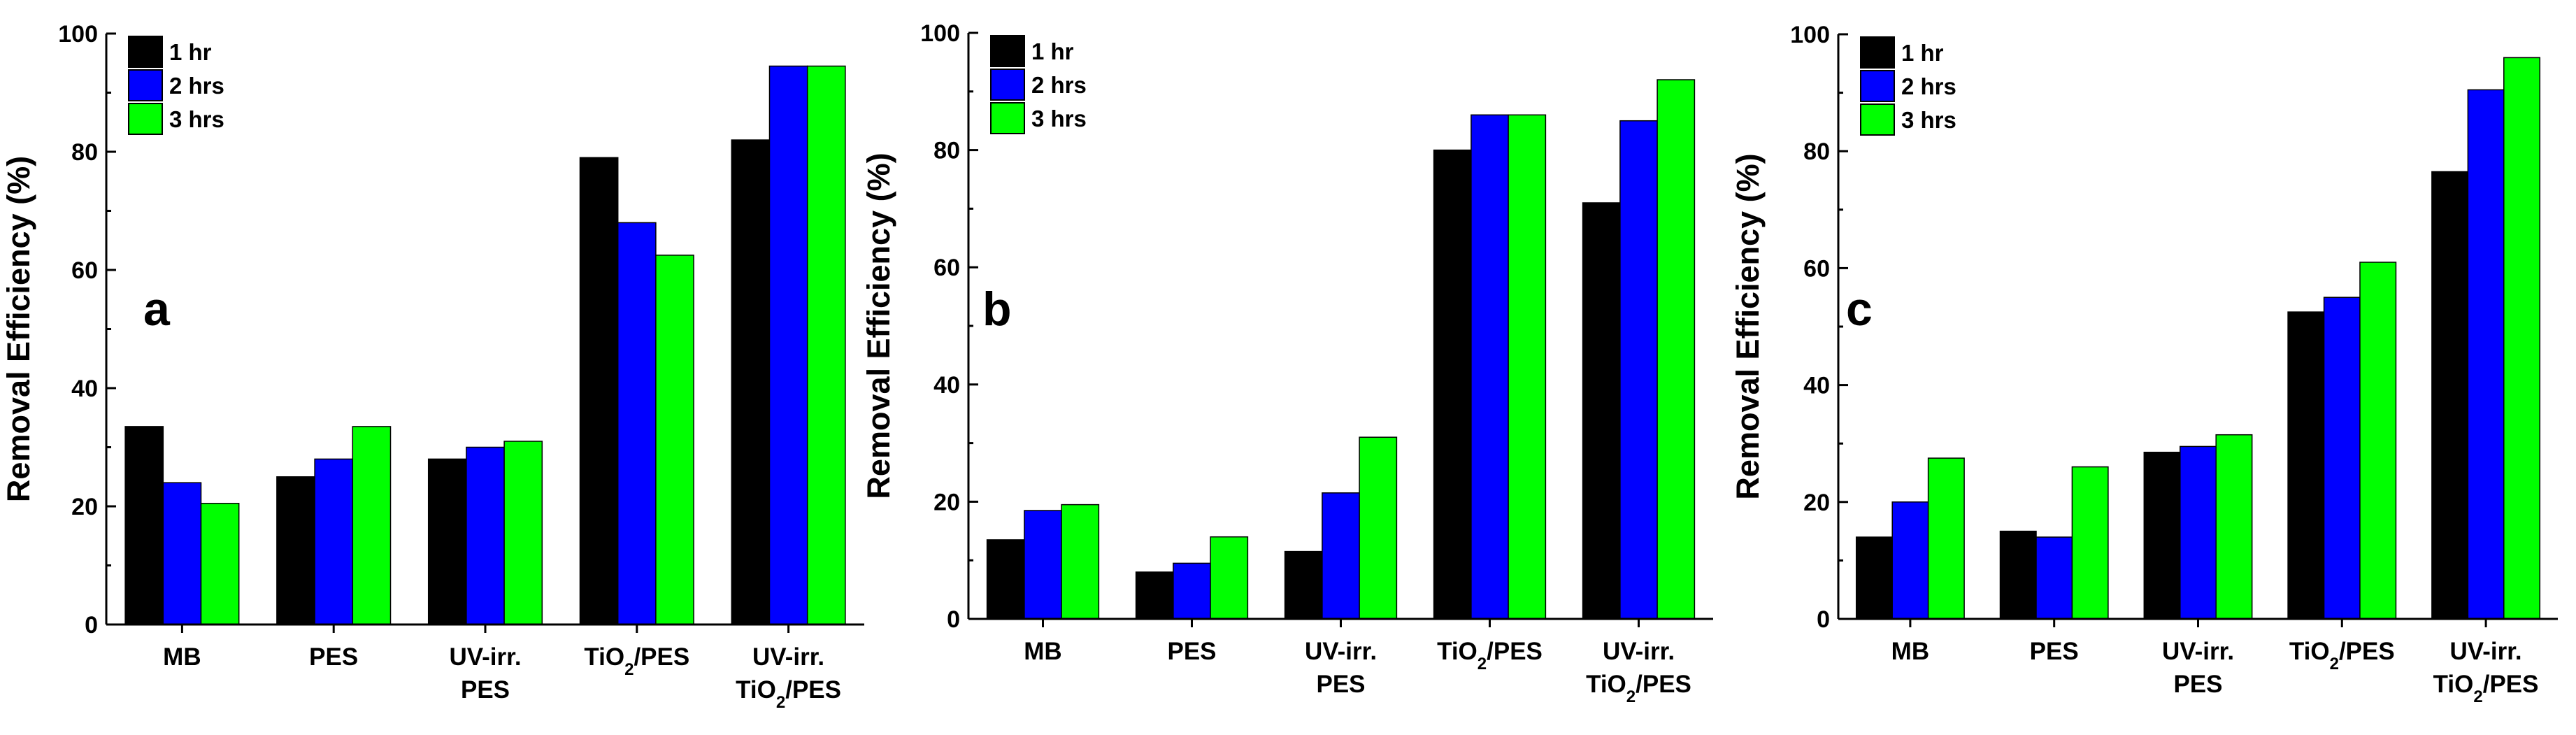  I want to click on panel-label: a, so click(157, 309).